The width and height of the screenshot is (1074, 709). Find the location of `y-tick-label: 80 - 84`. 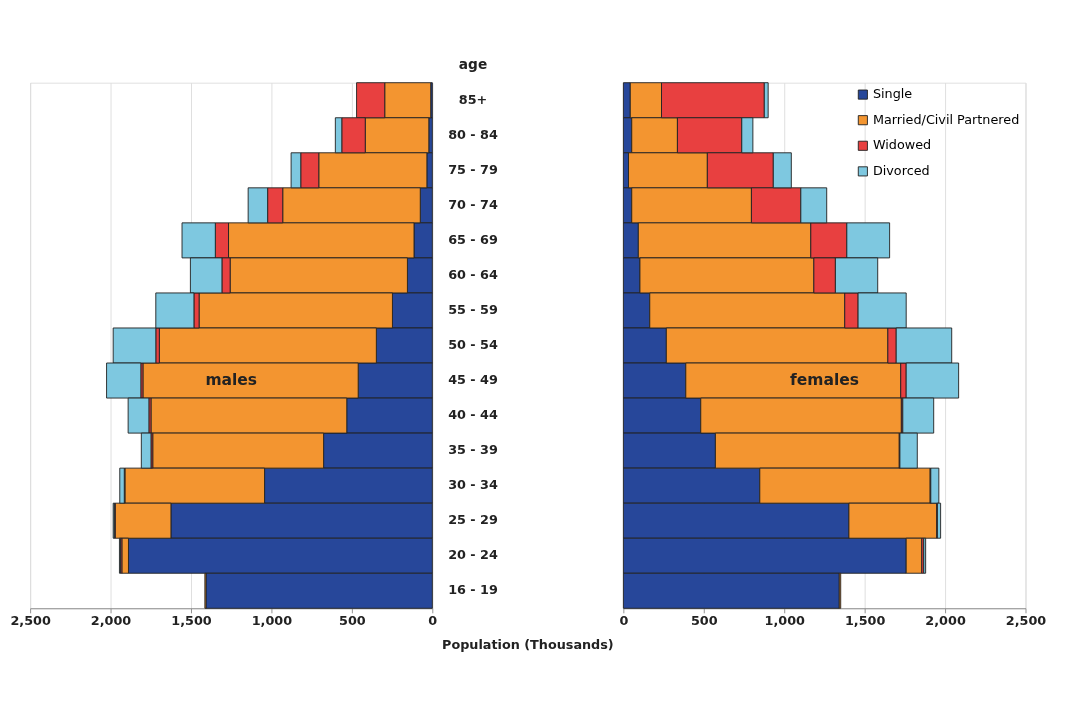

y-tick-label: 80 - 84 is located at coordinates (473, 134).